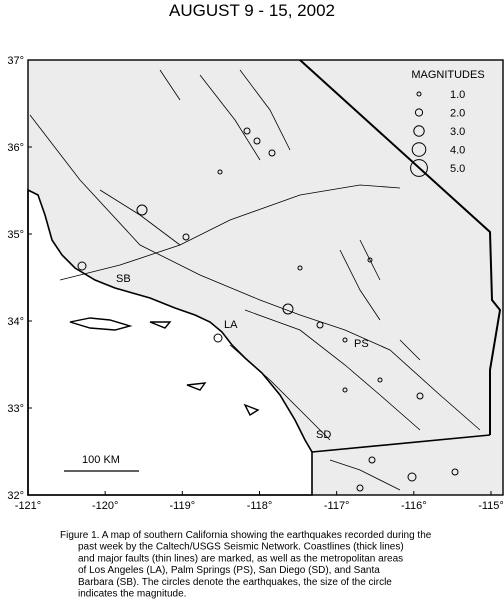 This screenshot has width=504, height=604. Describe the element at coordinates (260, 506) in the screenshot. I see `lon-tick-label: -118°` at that location.